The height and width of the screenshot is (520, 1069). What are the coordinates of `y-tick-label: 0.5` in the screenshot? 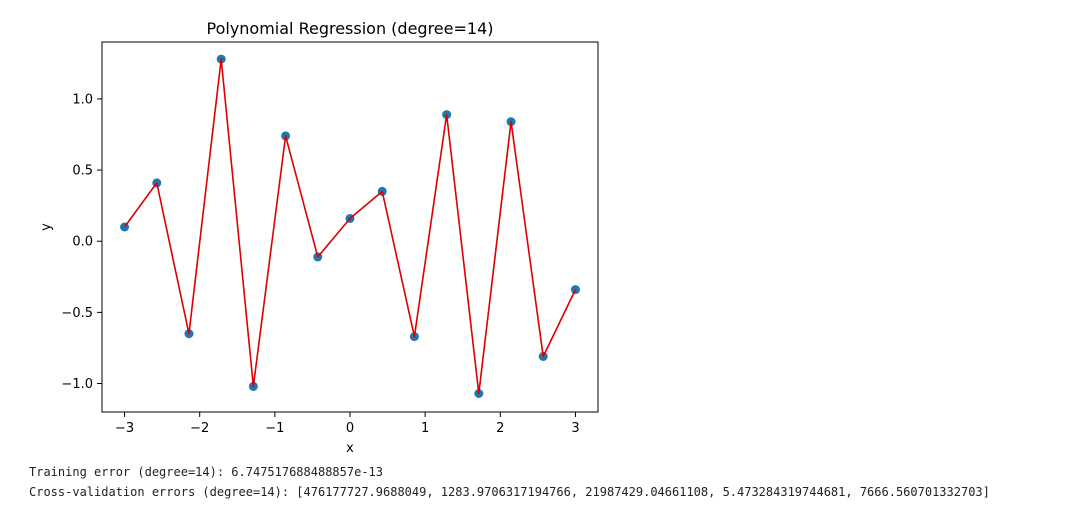 It's located at (82, 171).